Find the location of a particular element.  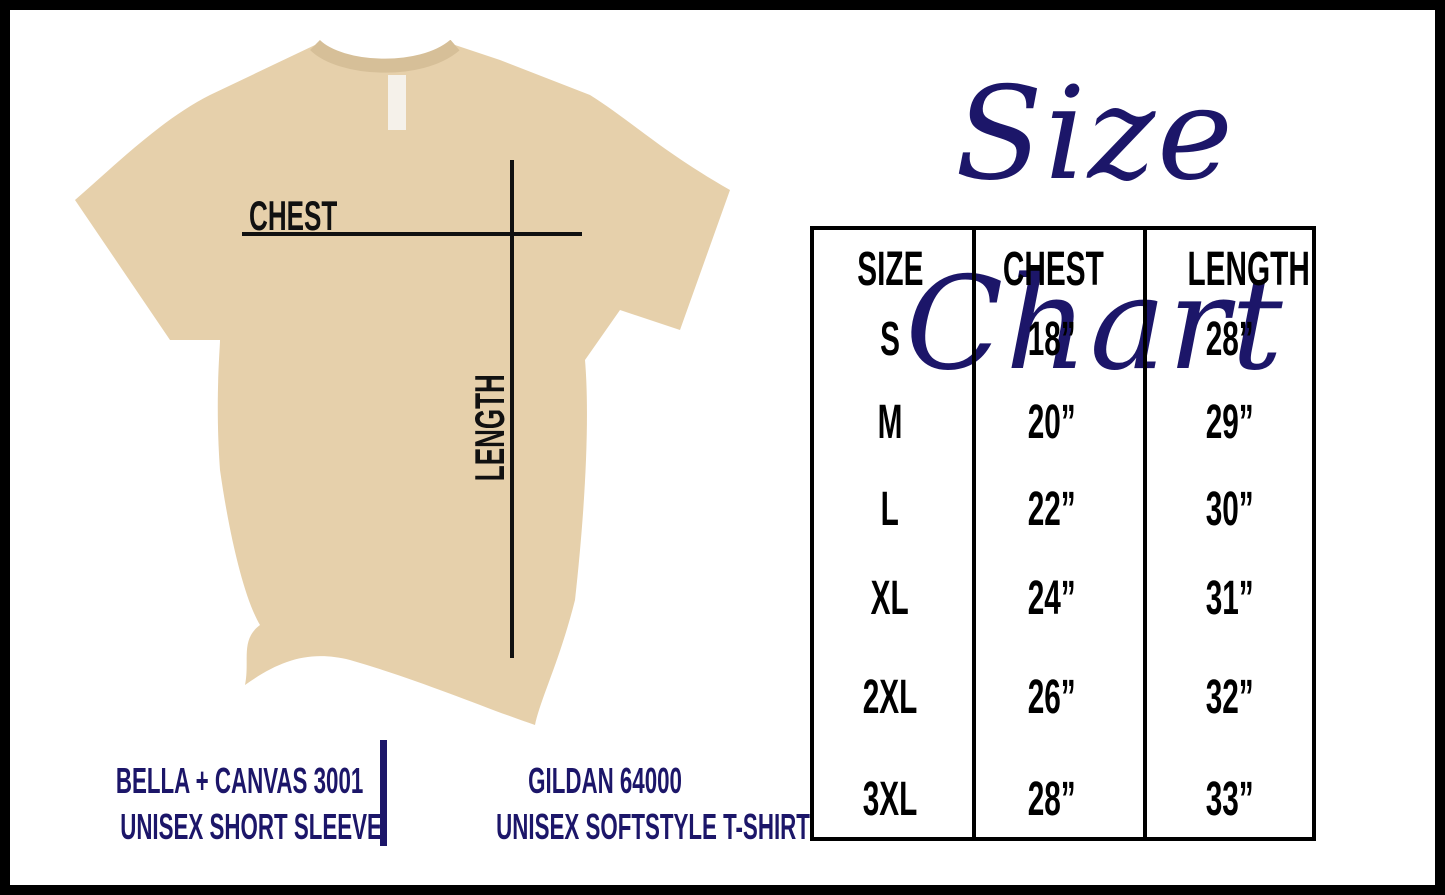

table-cell: 2XL is located at coordinates (890, 697).